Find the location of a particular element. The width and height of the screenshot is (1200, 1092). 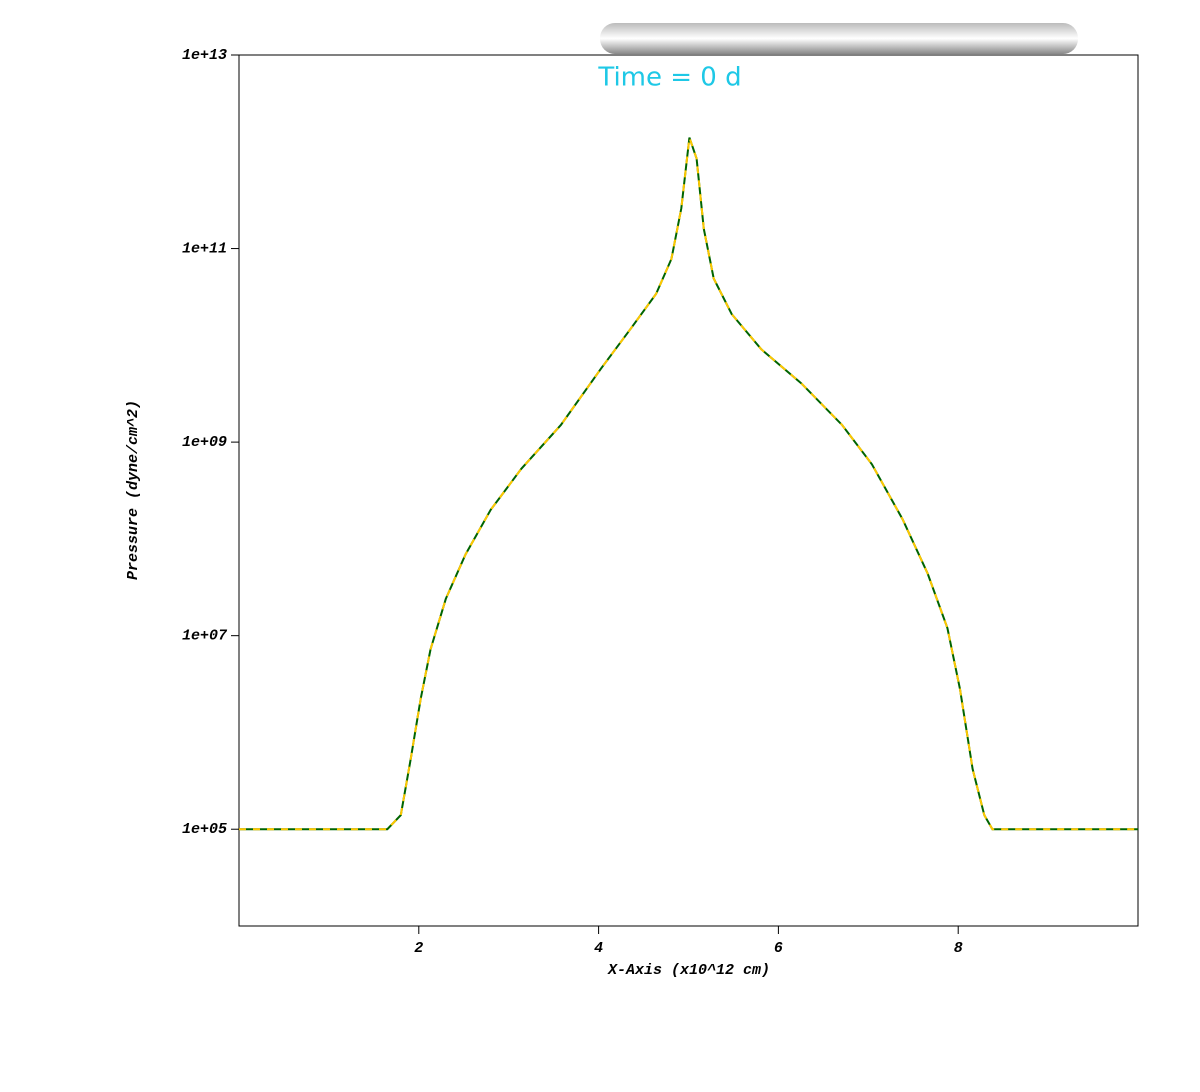

x-axis-label: X-Axis (x10^12 cm) is located at coordinates (688, 970).